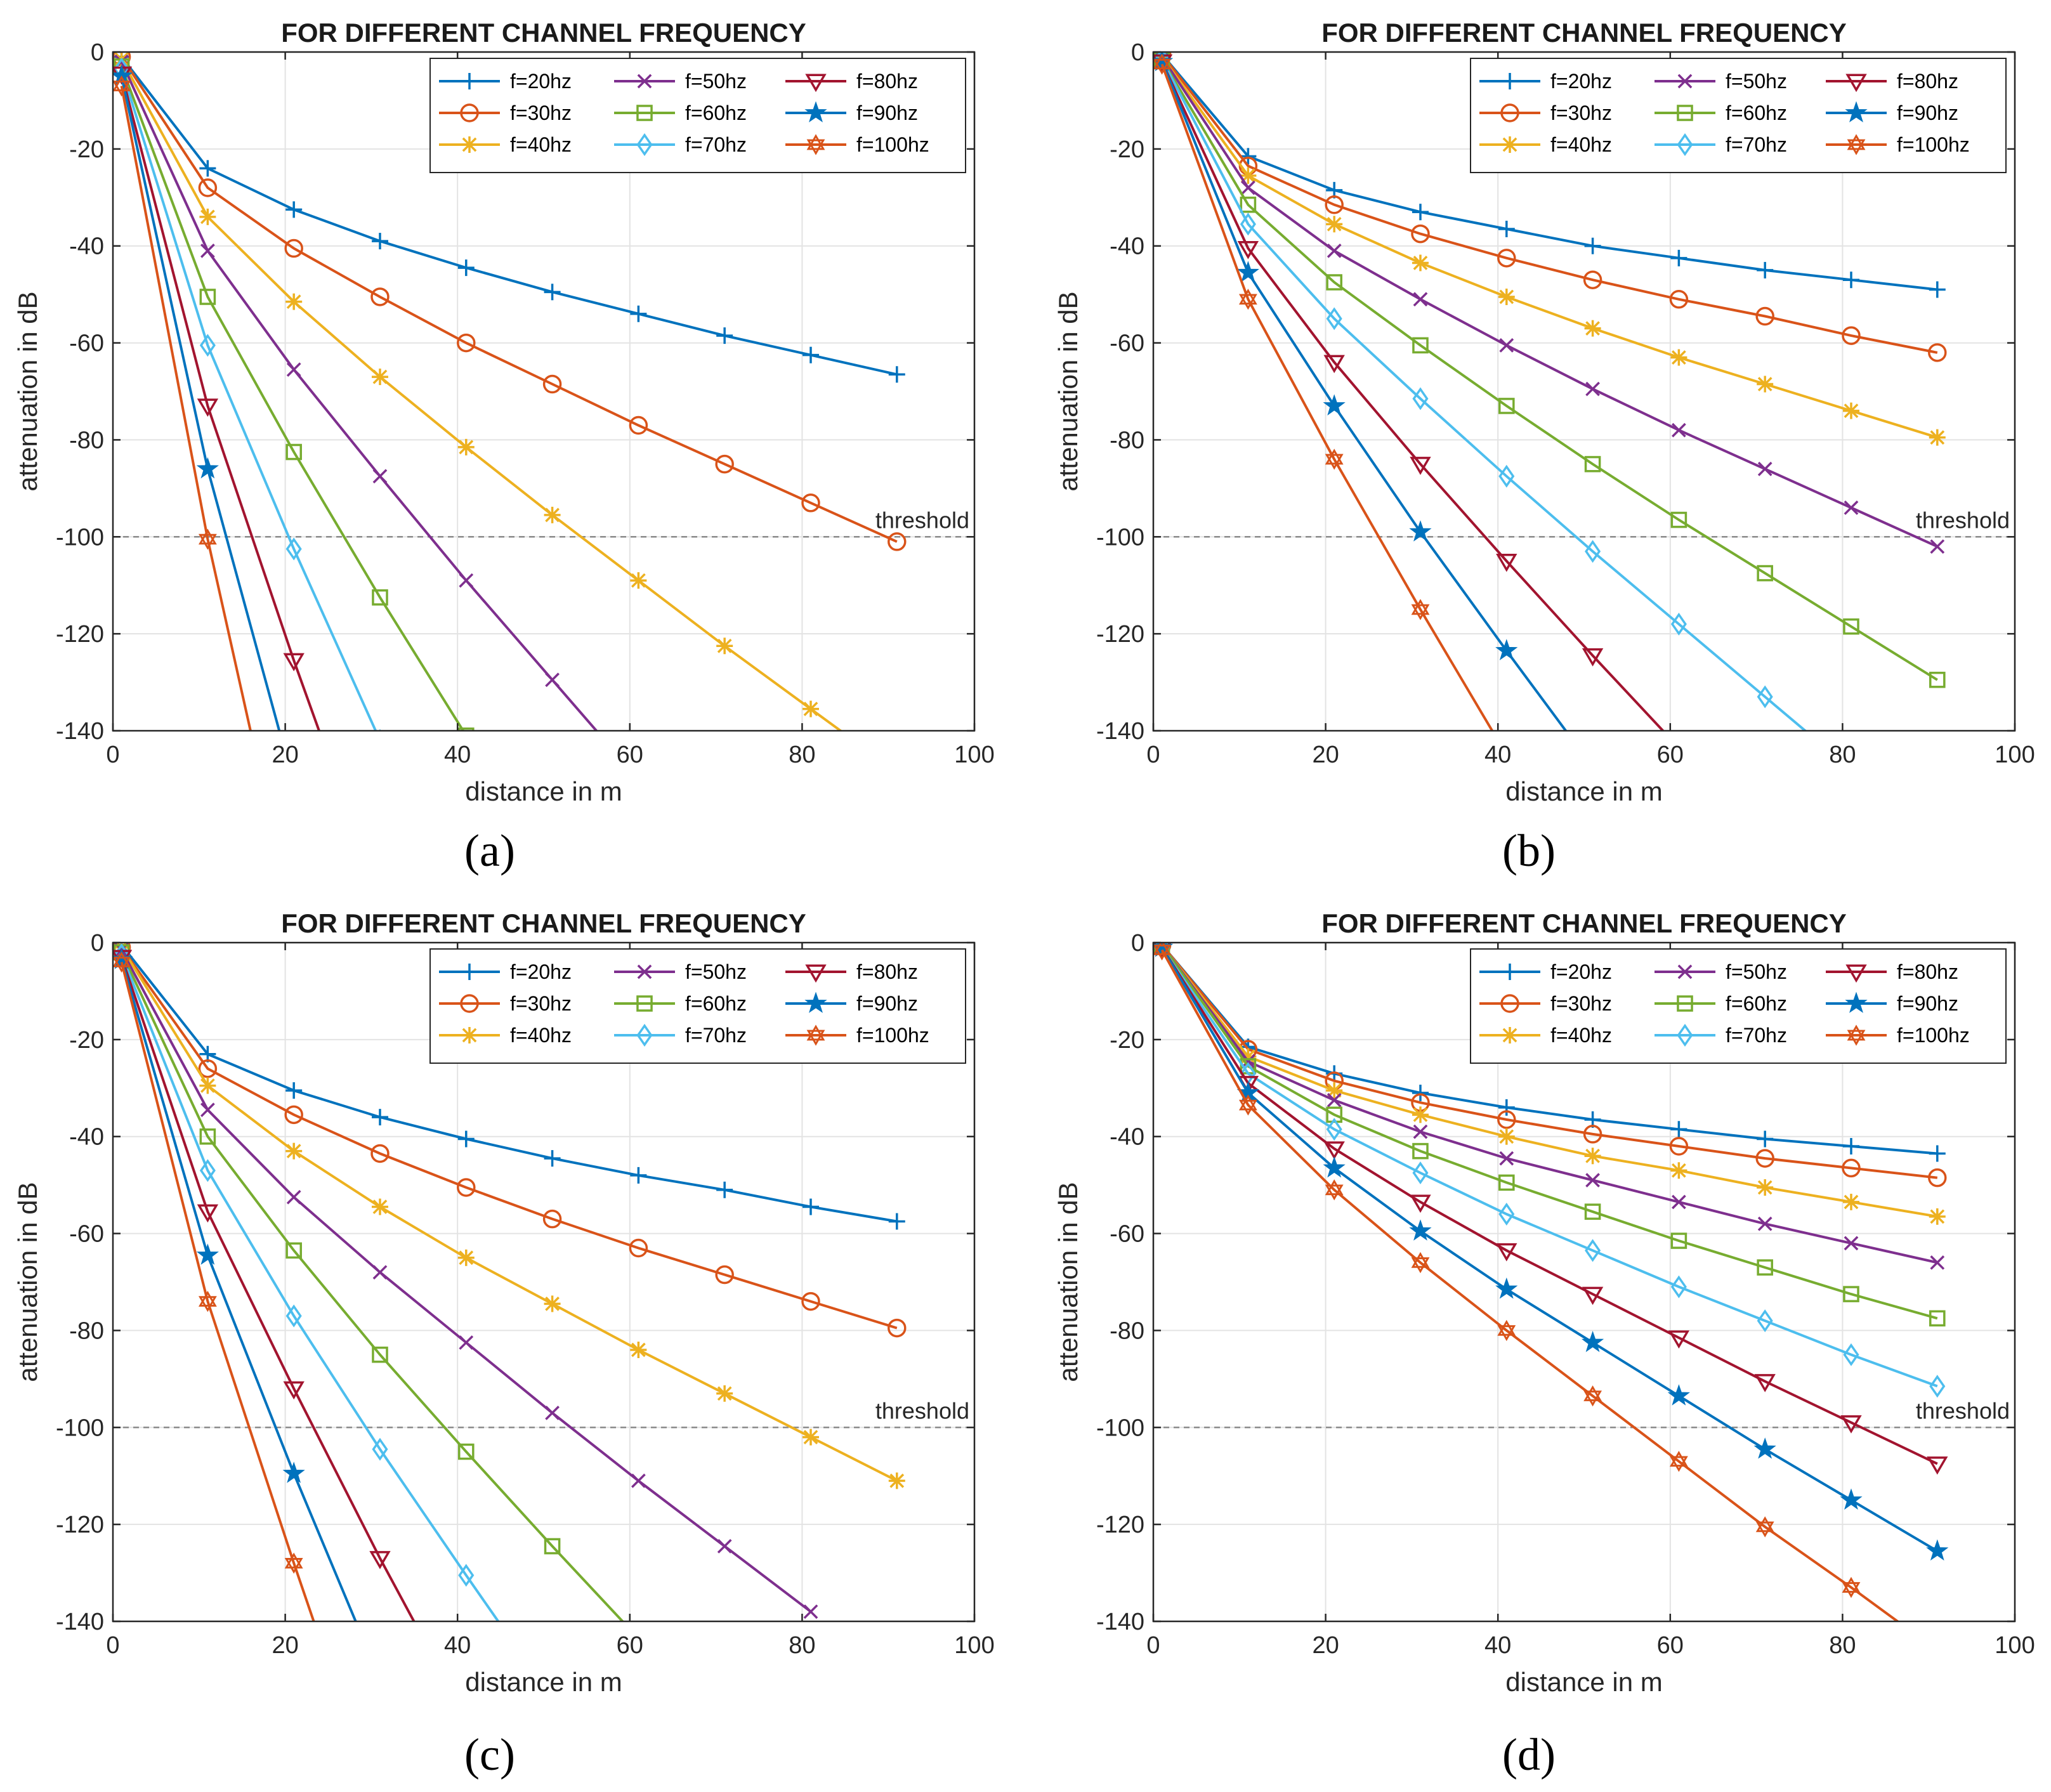 The height and width of the screenshot is (1792, 2051). What do you see at coordinates (481, 394) in the screenshot?
I see `series-line-f-40hz` at bounding box center [481, 394].